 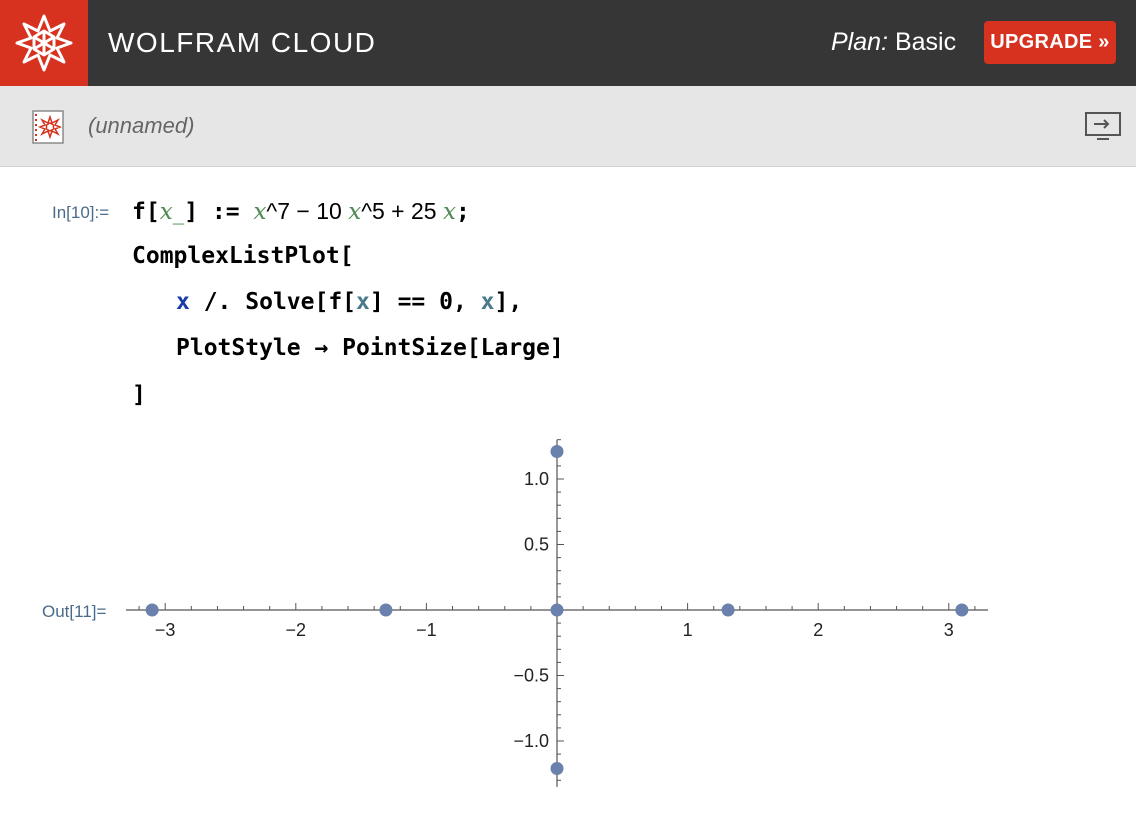 I want to click on wolfram-logo-button, so click(x=44, y=43).